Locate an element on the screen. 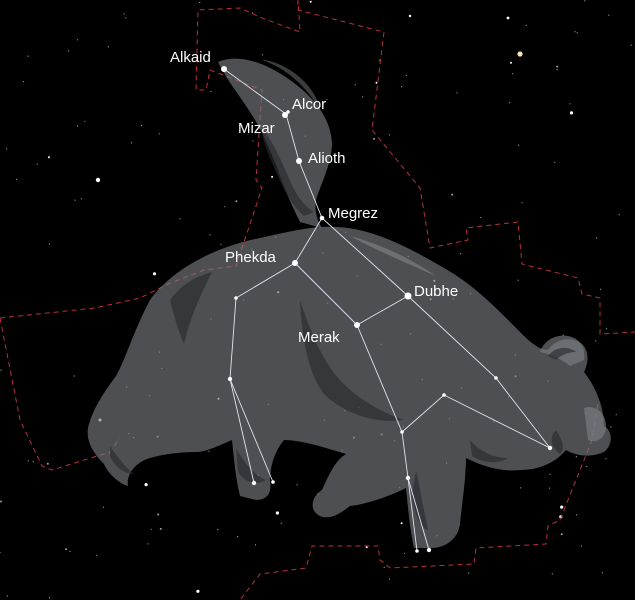 This screenshot has width=635, height=600. star-phekda is located at coordinates (295, 263).